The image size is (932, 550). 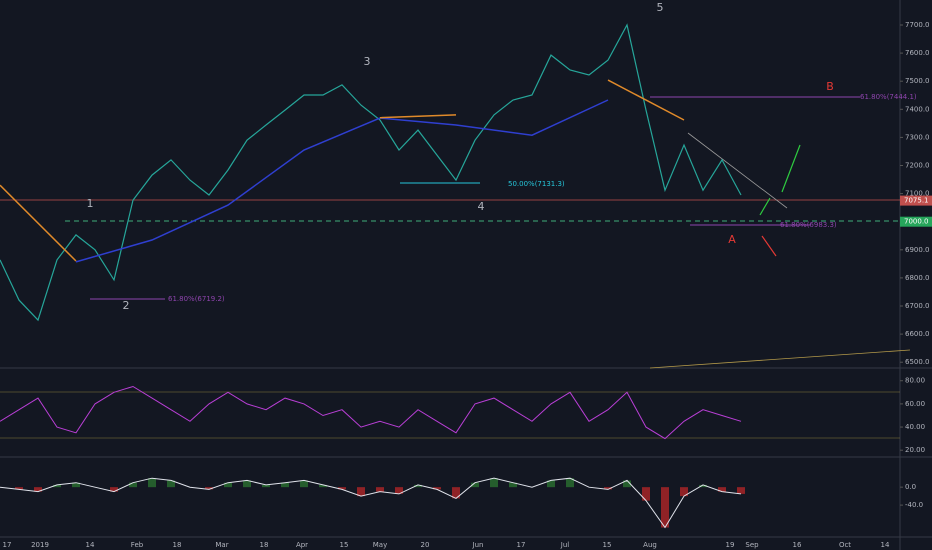 I want to click on x-tick-label: Oct, so click(x=845, y=545).